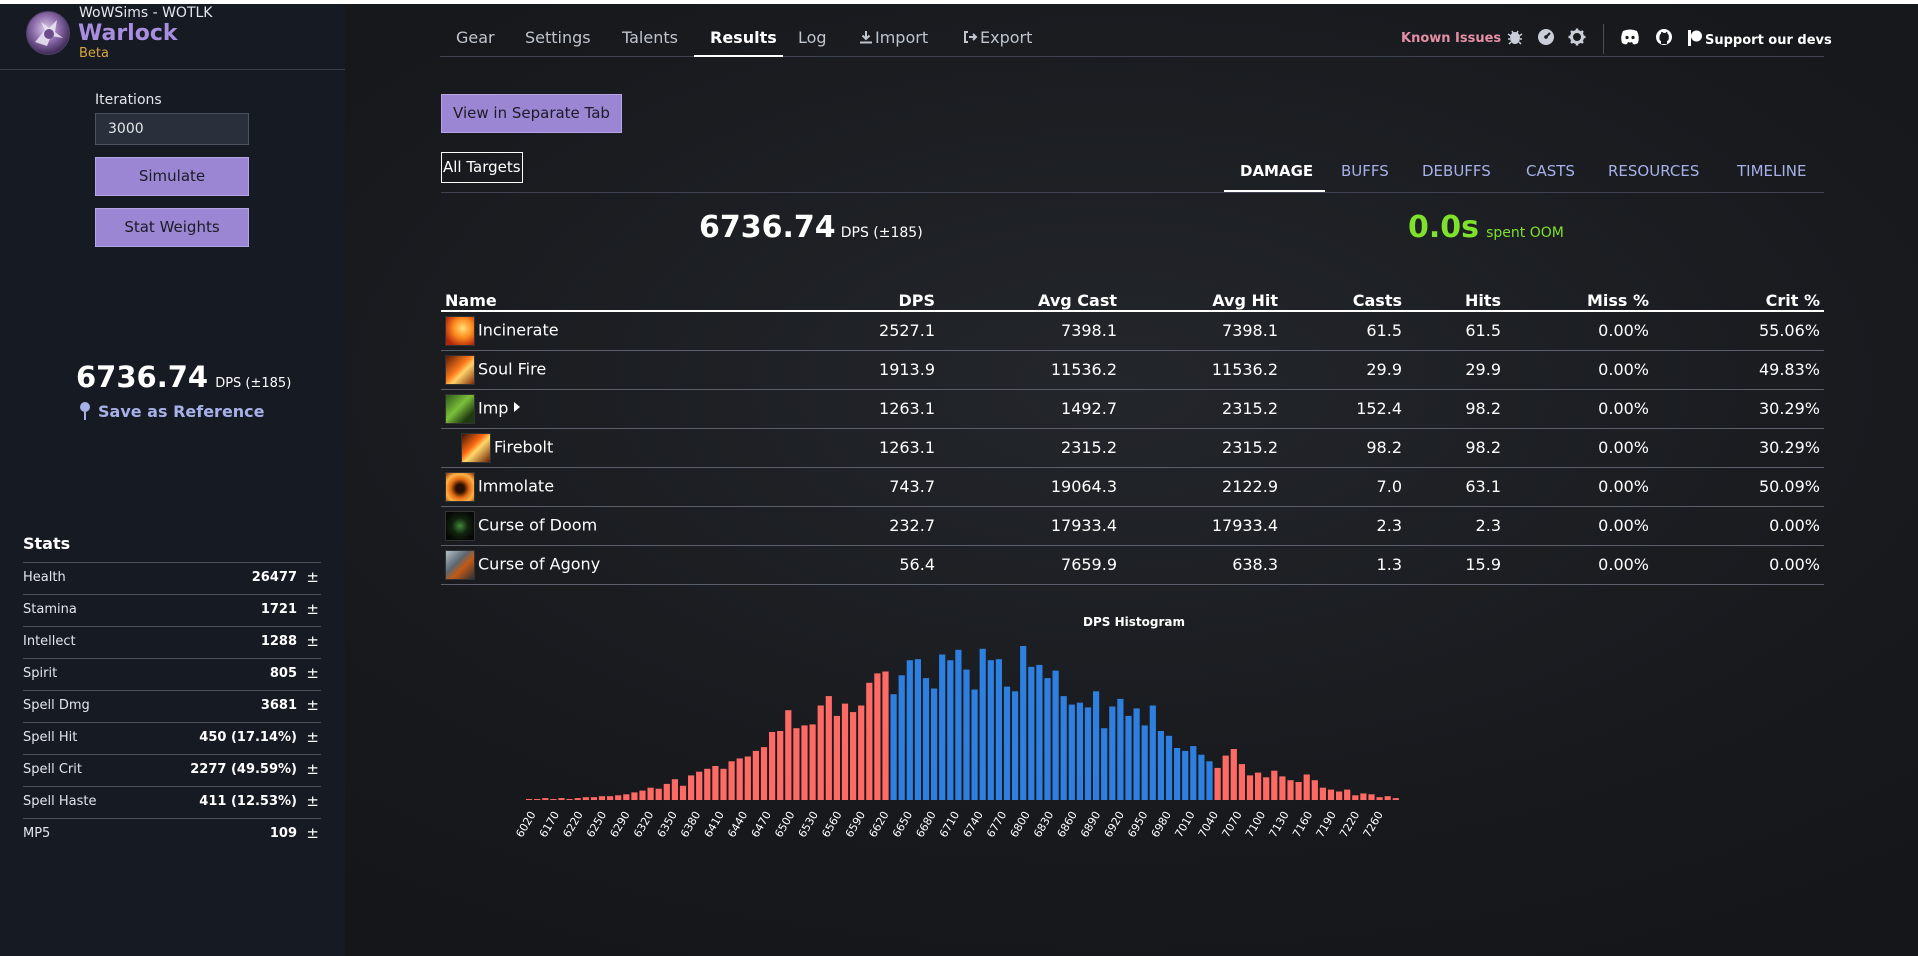  Describe the element at coordinates (812, 37) in the screenshot. I see `tab-log: Log` at that location.